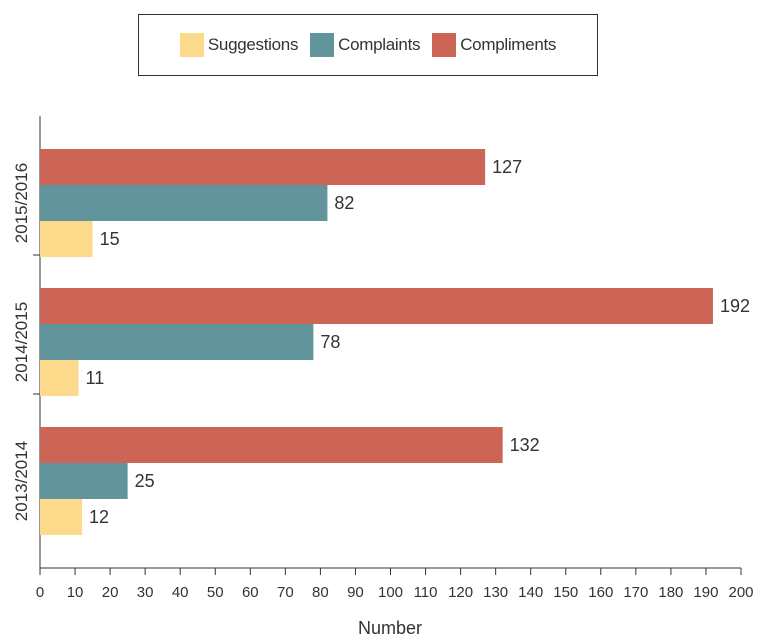  Describe the element at coordinates (460, 592) in the screenshot. I see `x-tick-label: 120` at that location.